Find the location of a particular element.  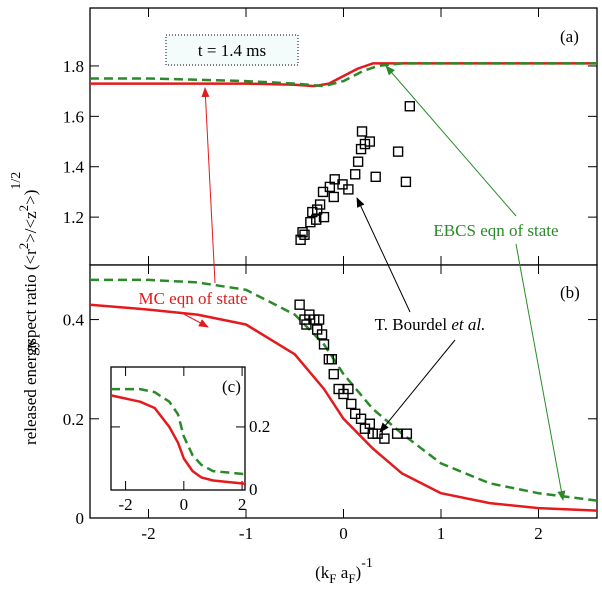

ylabel-part: aspect ratio (<r is located at coordinates (30, 300).